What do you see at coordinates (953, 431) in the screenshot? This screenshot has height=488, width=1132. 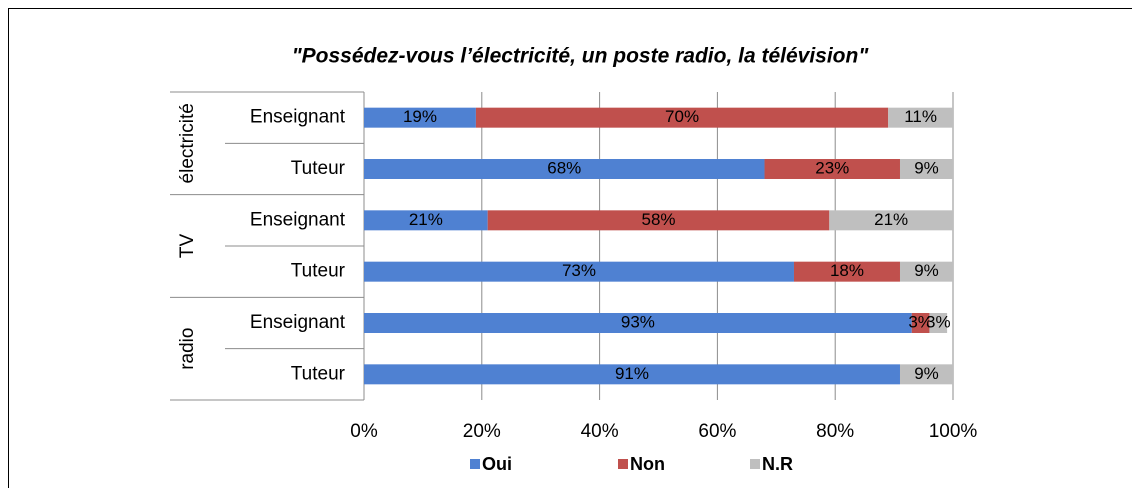 I see `x-tick-label: 100%` at bounding box center [953, 431].